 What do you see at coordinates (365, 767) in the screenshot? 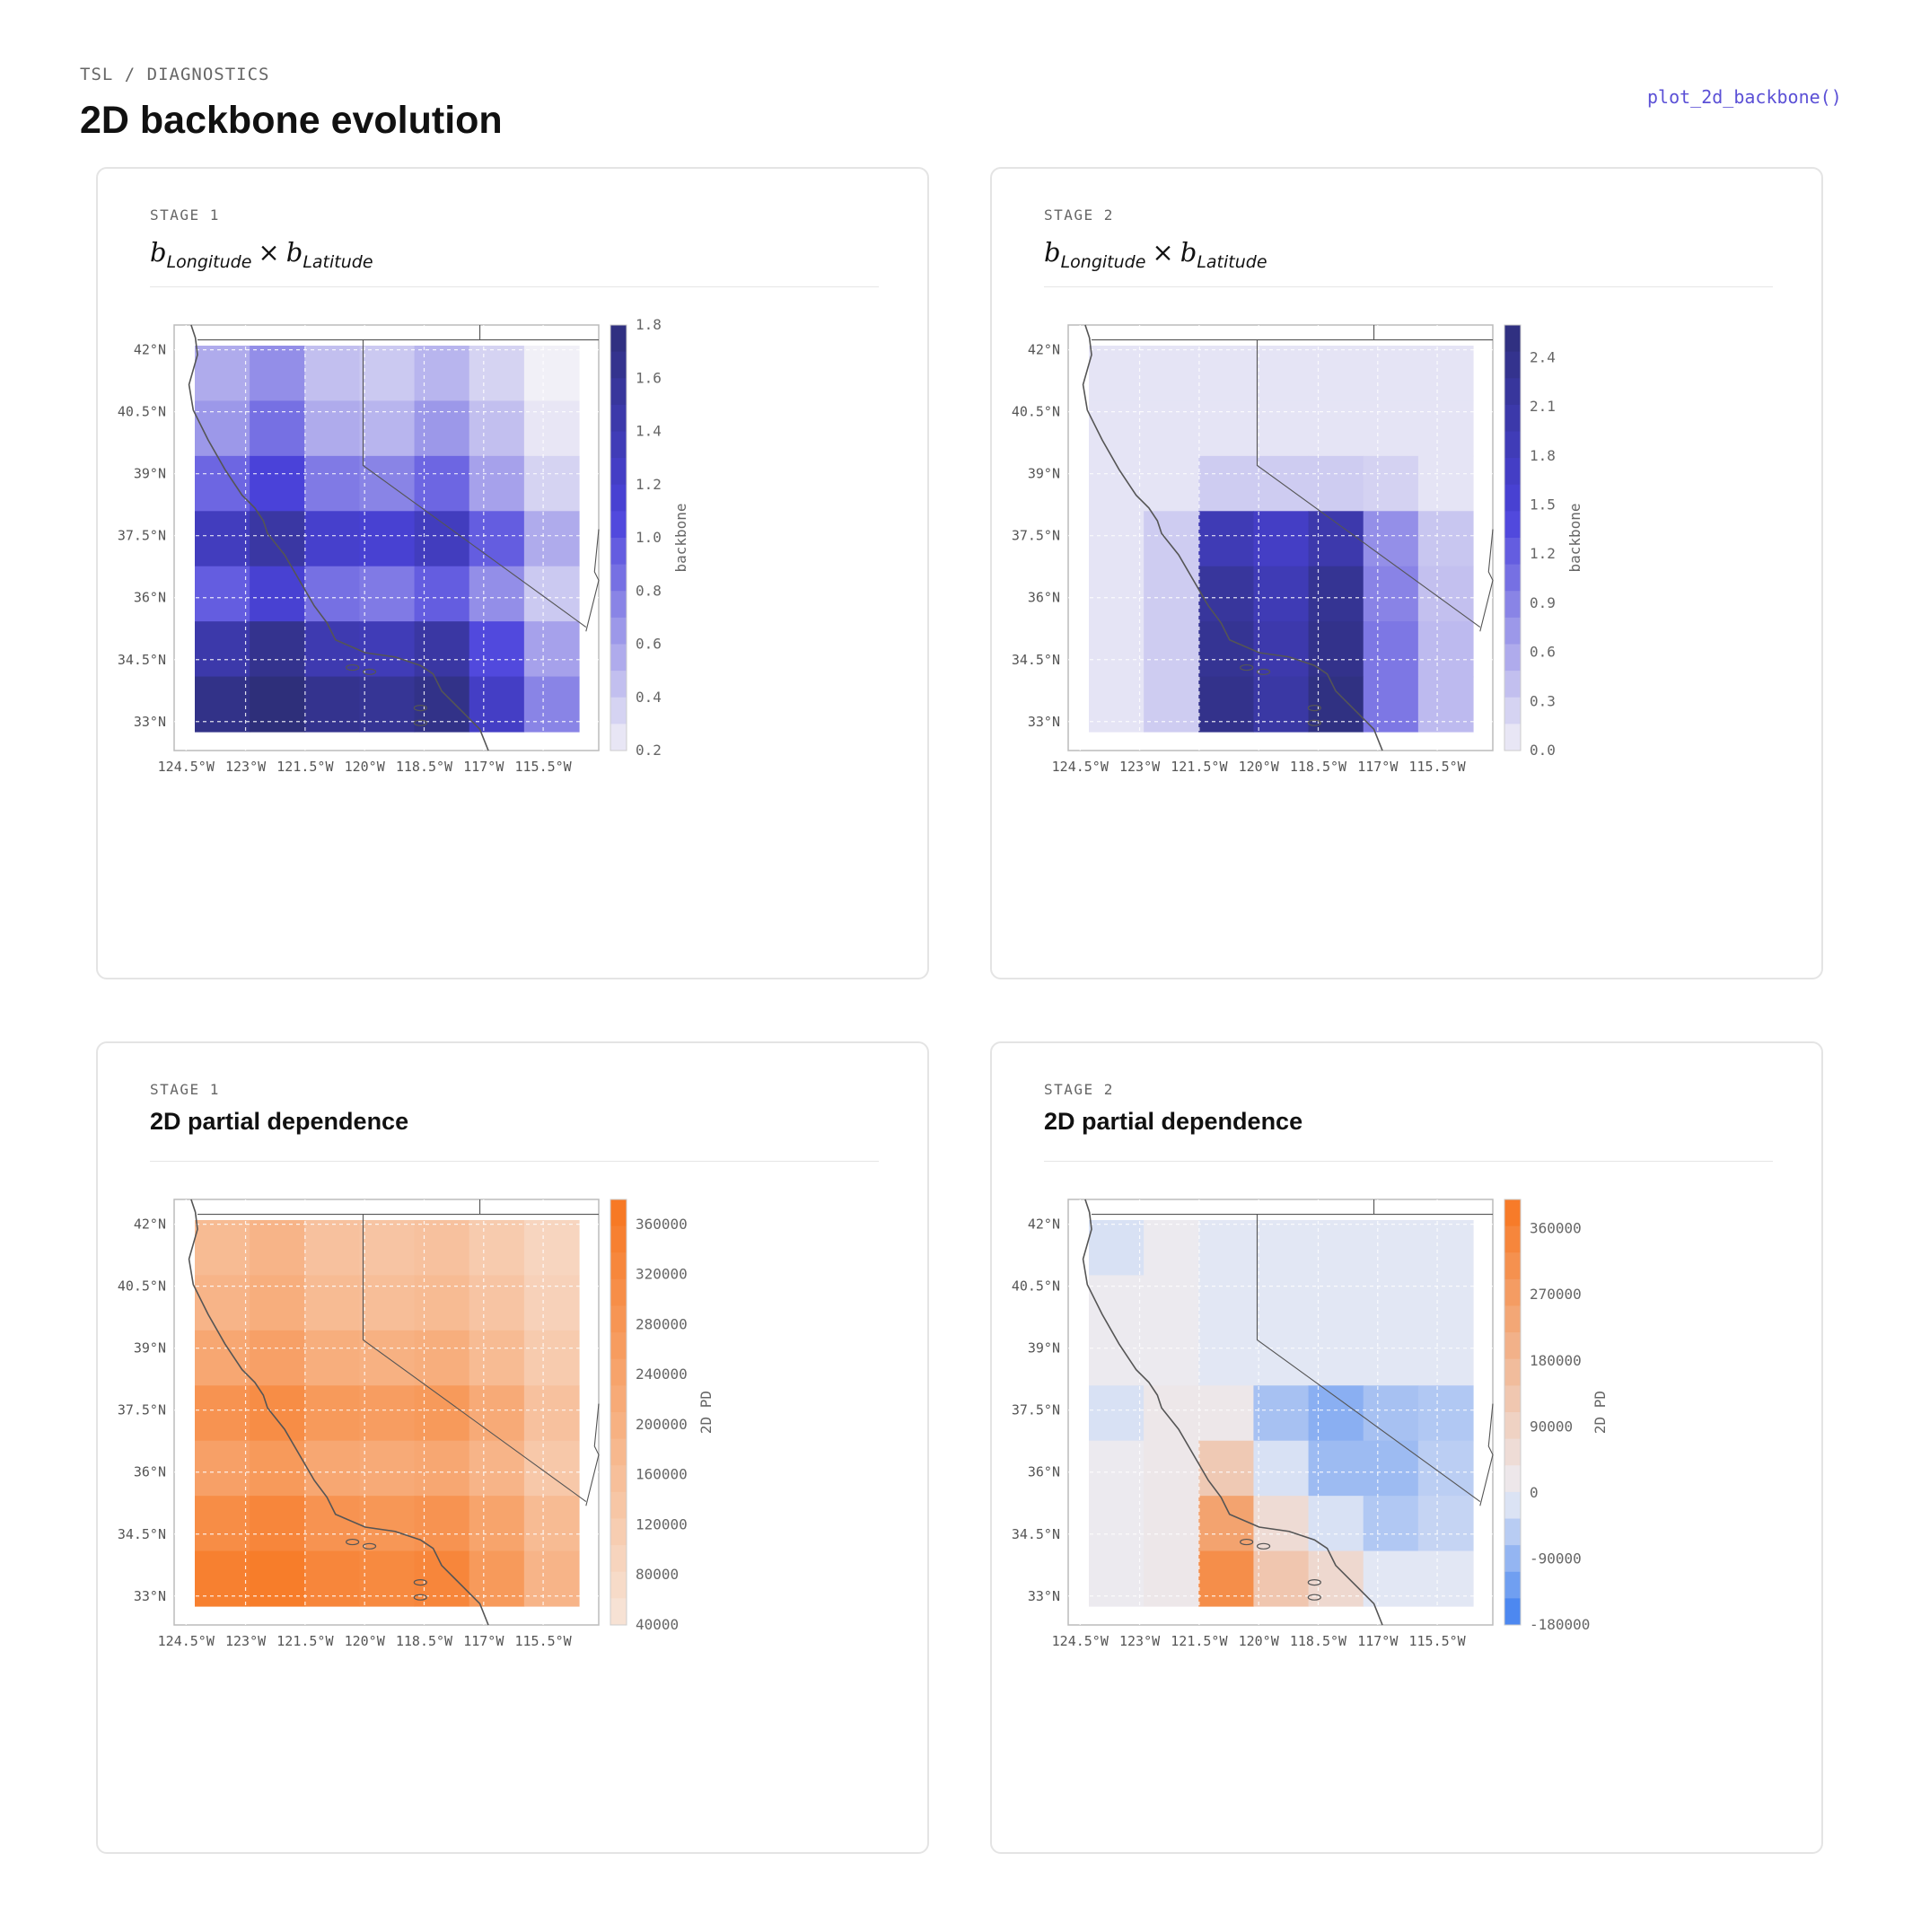
I see `x-tick-label: 120°W` at bounding box center [365, 767].